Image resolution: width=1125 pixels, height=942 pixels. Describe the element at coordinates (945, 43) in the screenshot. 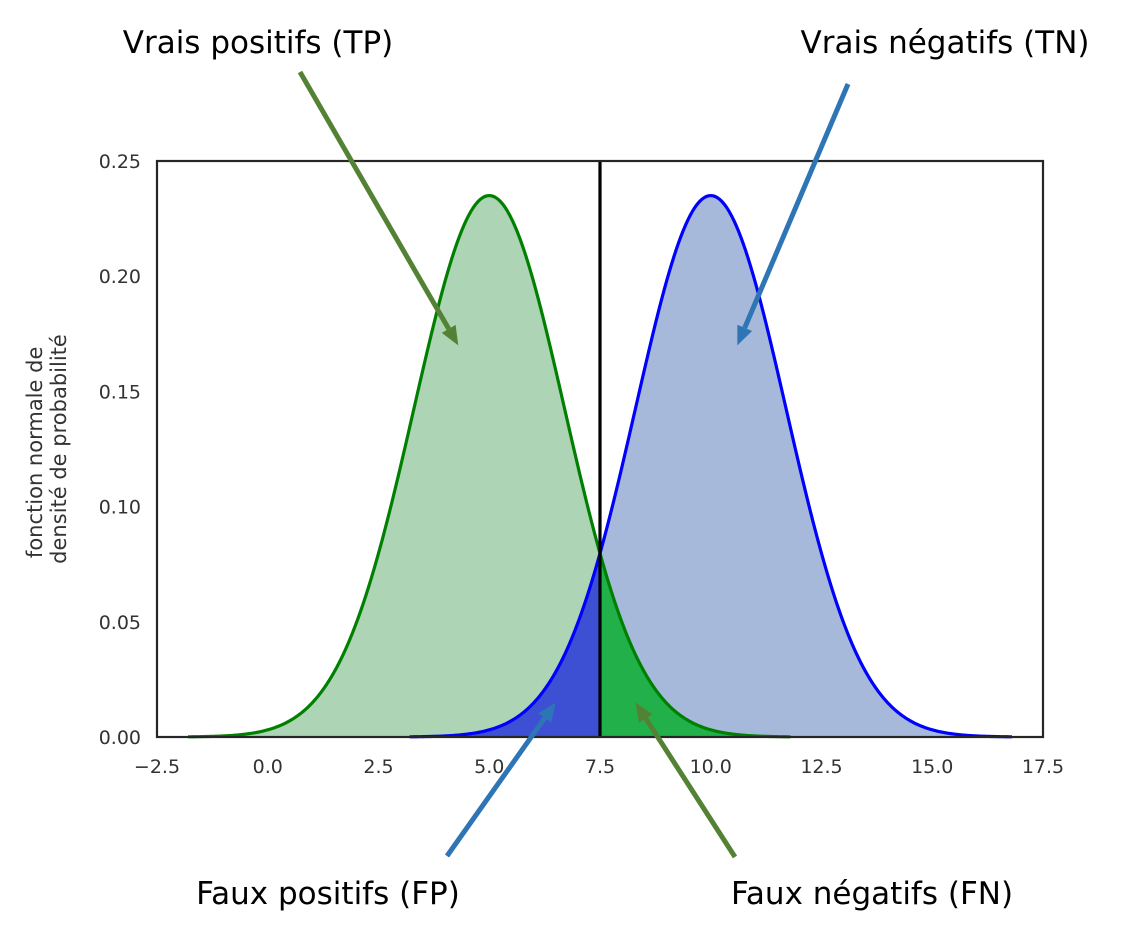

I see `tn-label: Vrais négatifs (TN)` at that location.